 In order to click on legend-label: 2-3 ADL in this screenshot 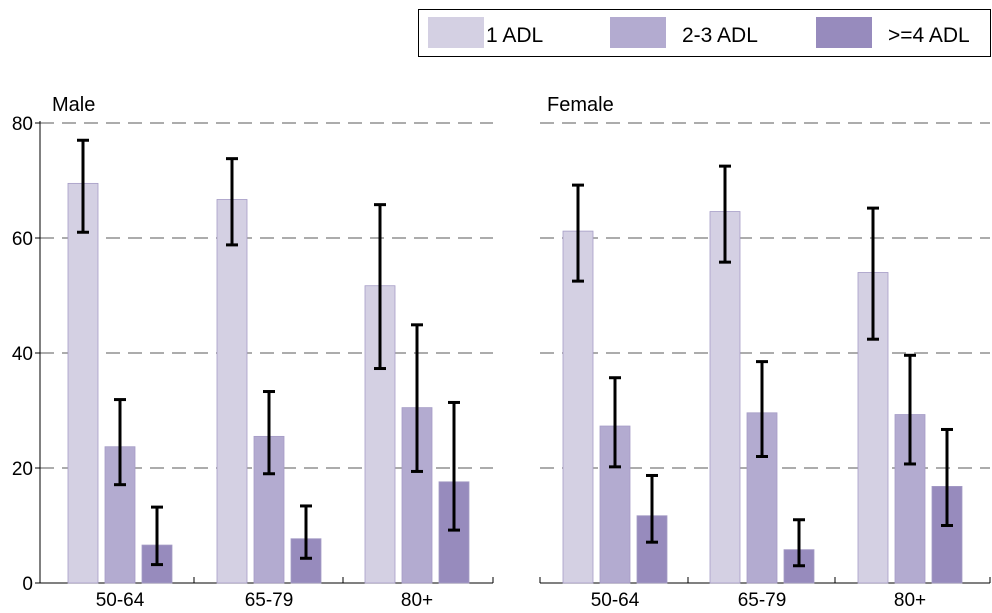, I will do `click(720, 35)`.